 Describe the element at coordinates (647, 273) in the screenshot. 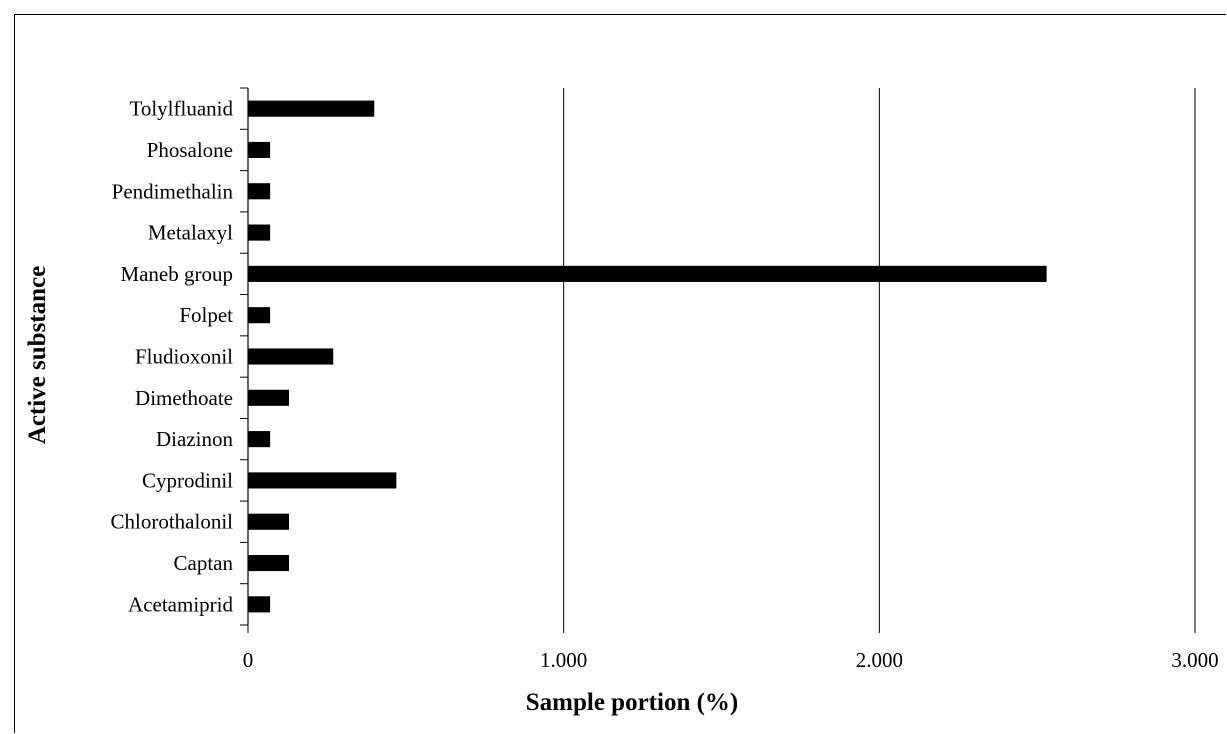

I see `bar-maneb-group` at that location.